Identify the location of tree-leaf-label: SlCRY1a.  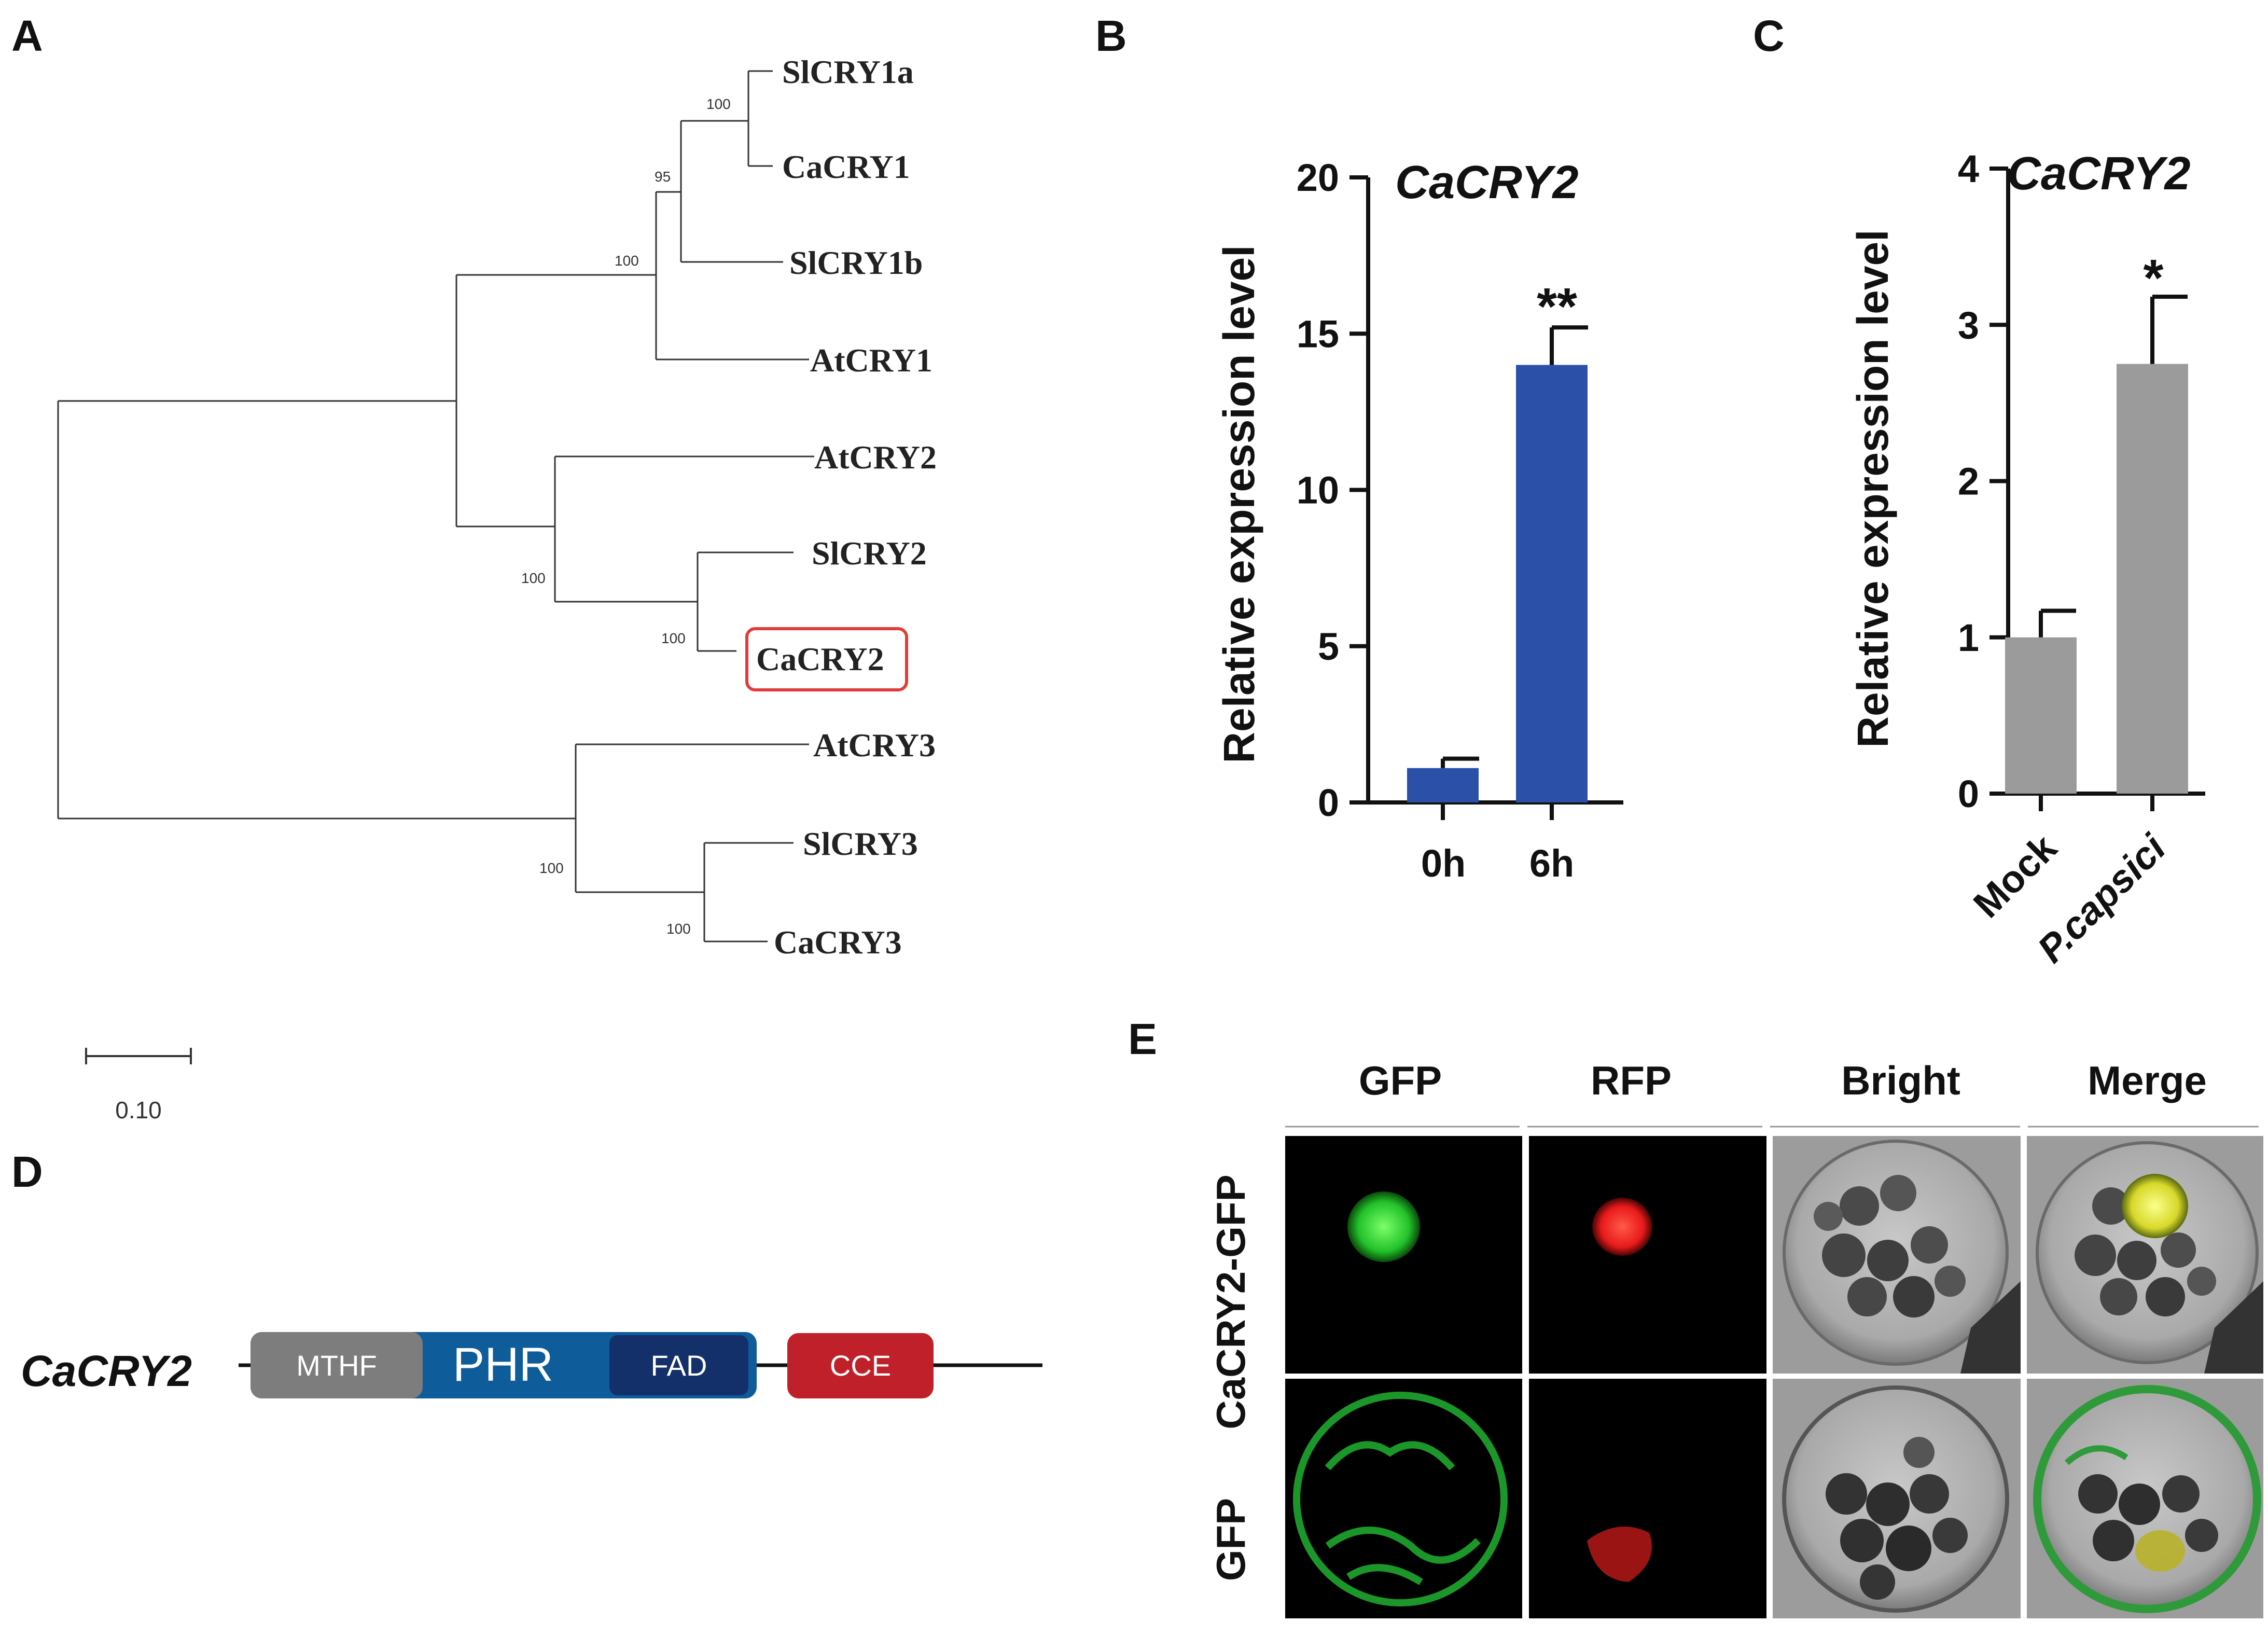
(848, 71).